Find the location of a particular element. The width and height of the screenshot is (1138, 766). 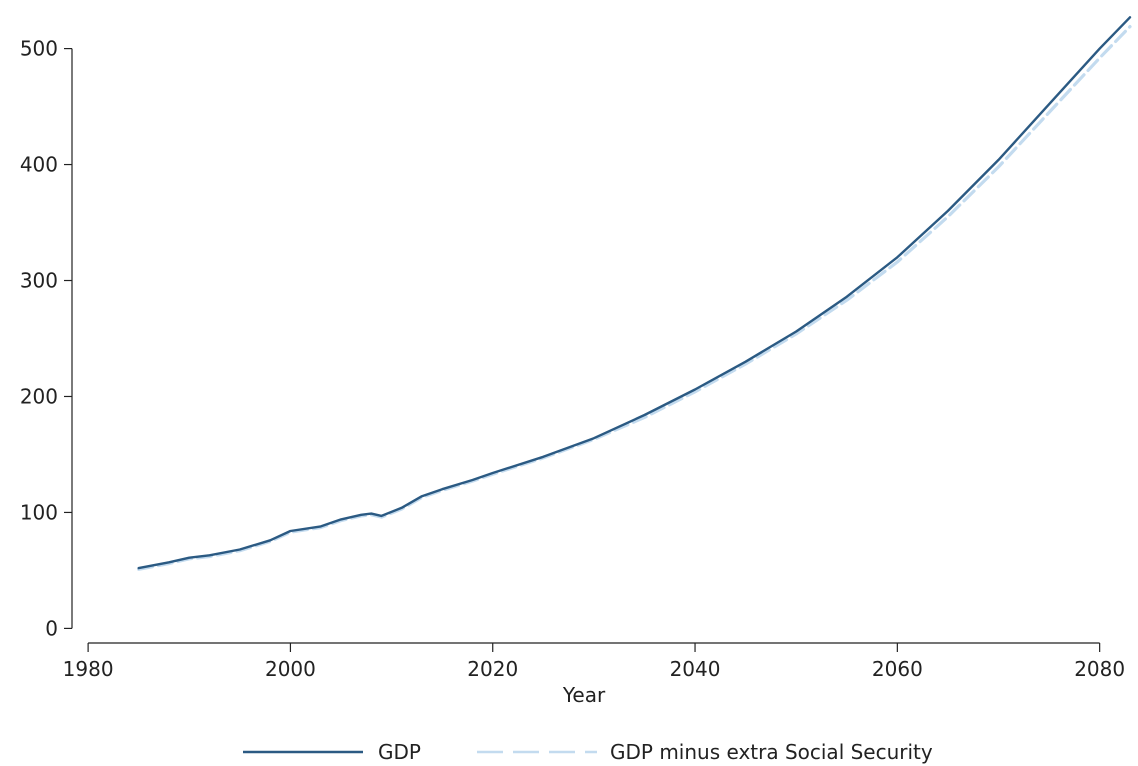

x-axis-title: Year is located at coordinates (584, 695).